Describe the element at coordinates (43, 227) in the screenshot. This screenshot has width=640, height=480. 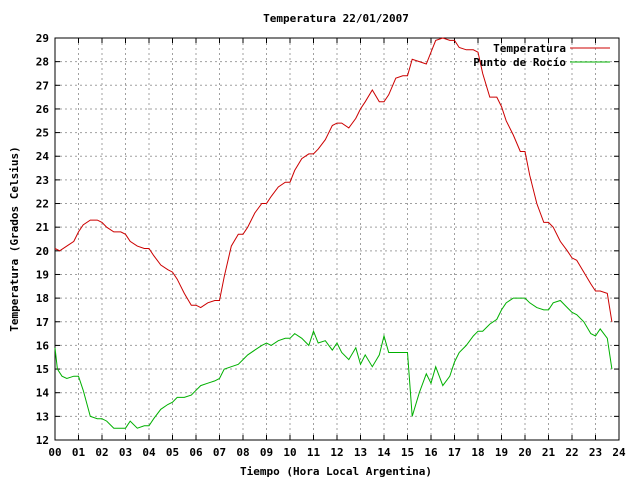
I see `y-tick-label: 21` at that location.